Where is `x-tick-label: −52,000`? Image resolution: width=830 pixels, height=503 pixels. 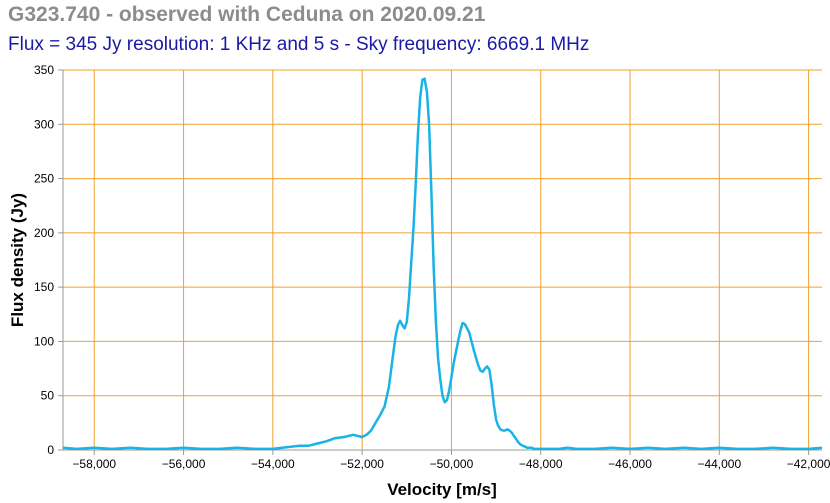 x-tick-label: −52,000 is located at coordinates (362, 464).